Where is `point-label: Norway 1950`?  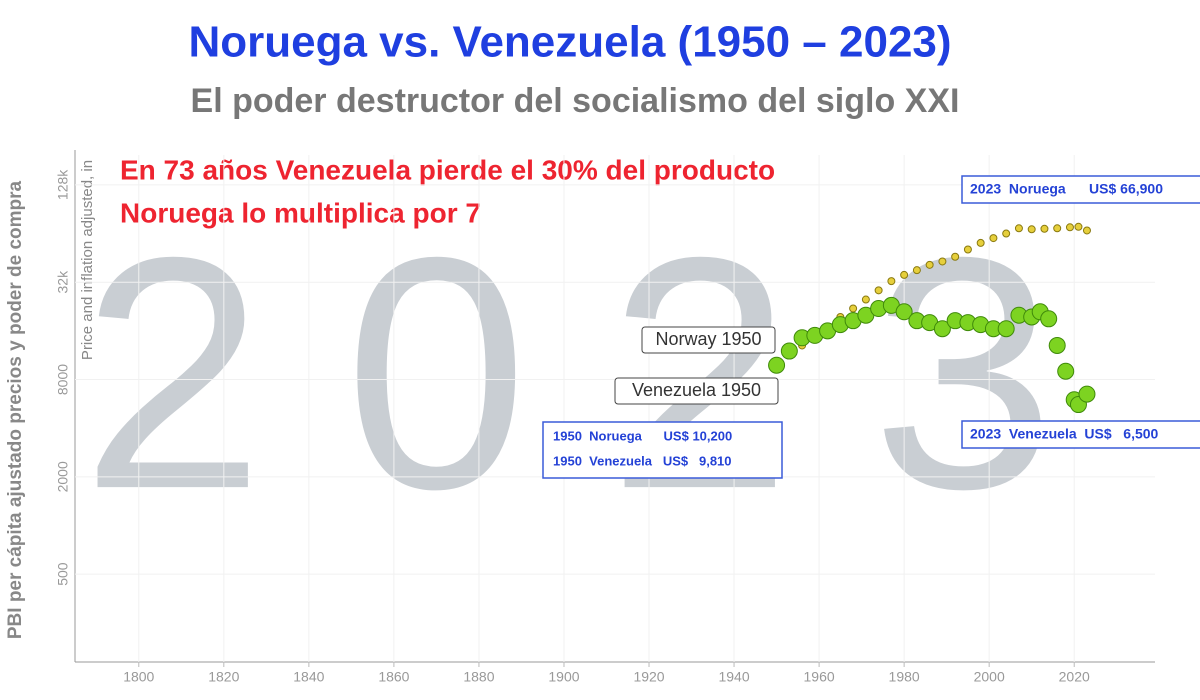 point-label: Norway 1950 is located at coordinates (708, 339).